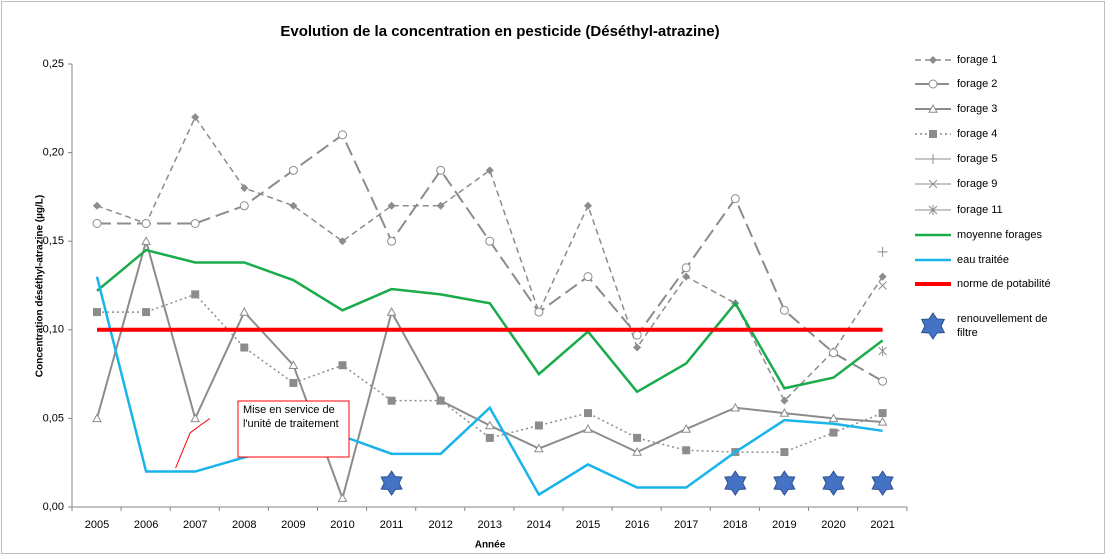  What do you see at coordinates (342, 525) in the screenshot?
I see `x-tick-label: 2010` at bounding box center [342, 525].